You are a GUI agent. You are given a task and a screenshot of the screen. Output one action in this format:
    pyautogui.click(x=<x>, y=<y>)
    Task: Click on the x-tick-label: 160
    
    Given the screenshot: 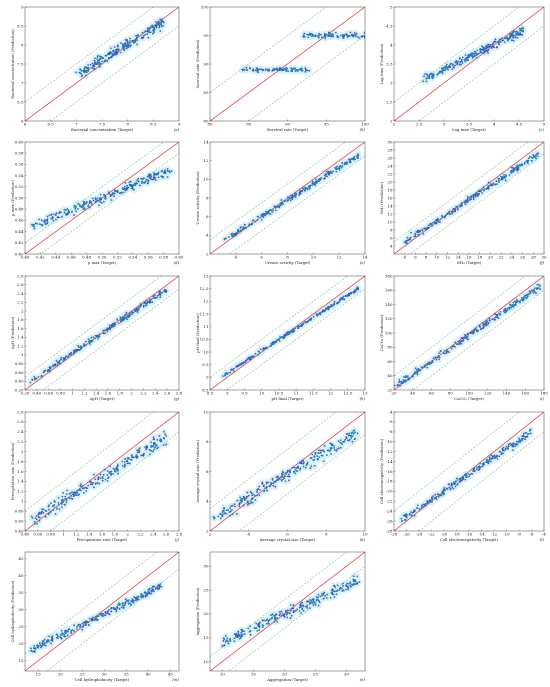 What is the action you would take?
    pyautogui.click(x=525, y=393)
    